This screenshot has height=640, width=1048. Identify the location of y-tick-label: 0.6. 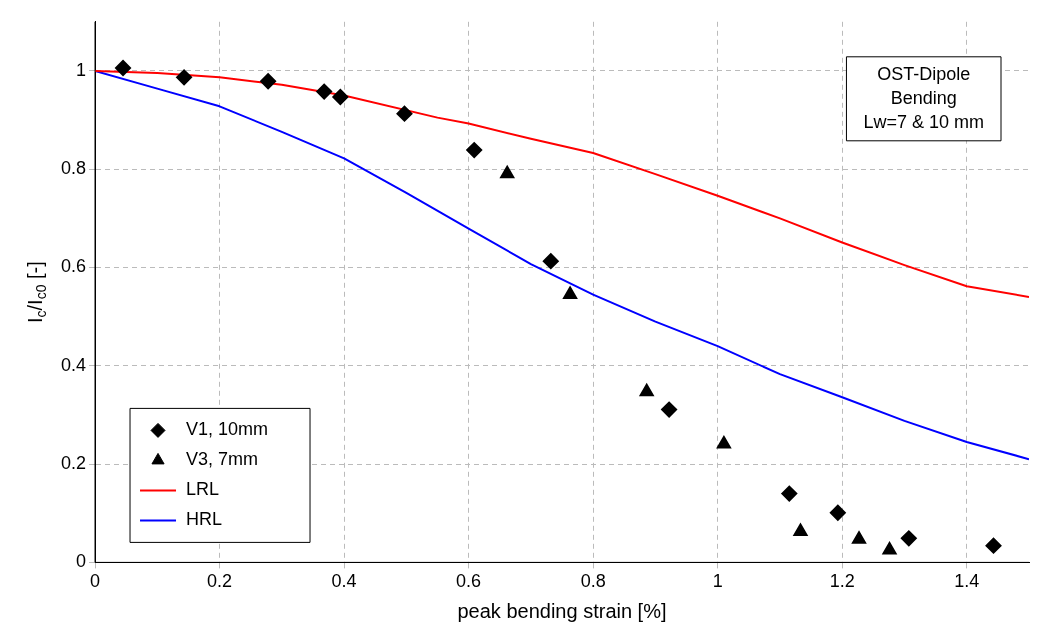
(73, 266).